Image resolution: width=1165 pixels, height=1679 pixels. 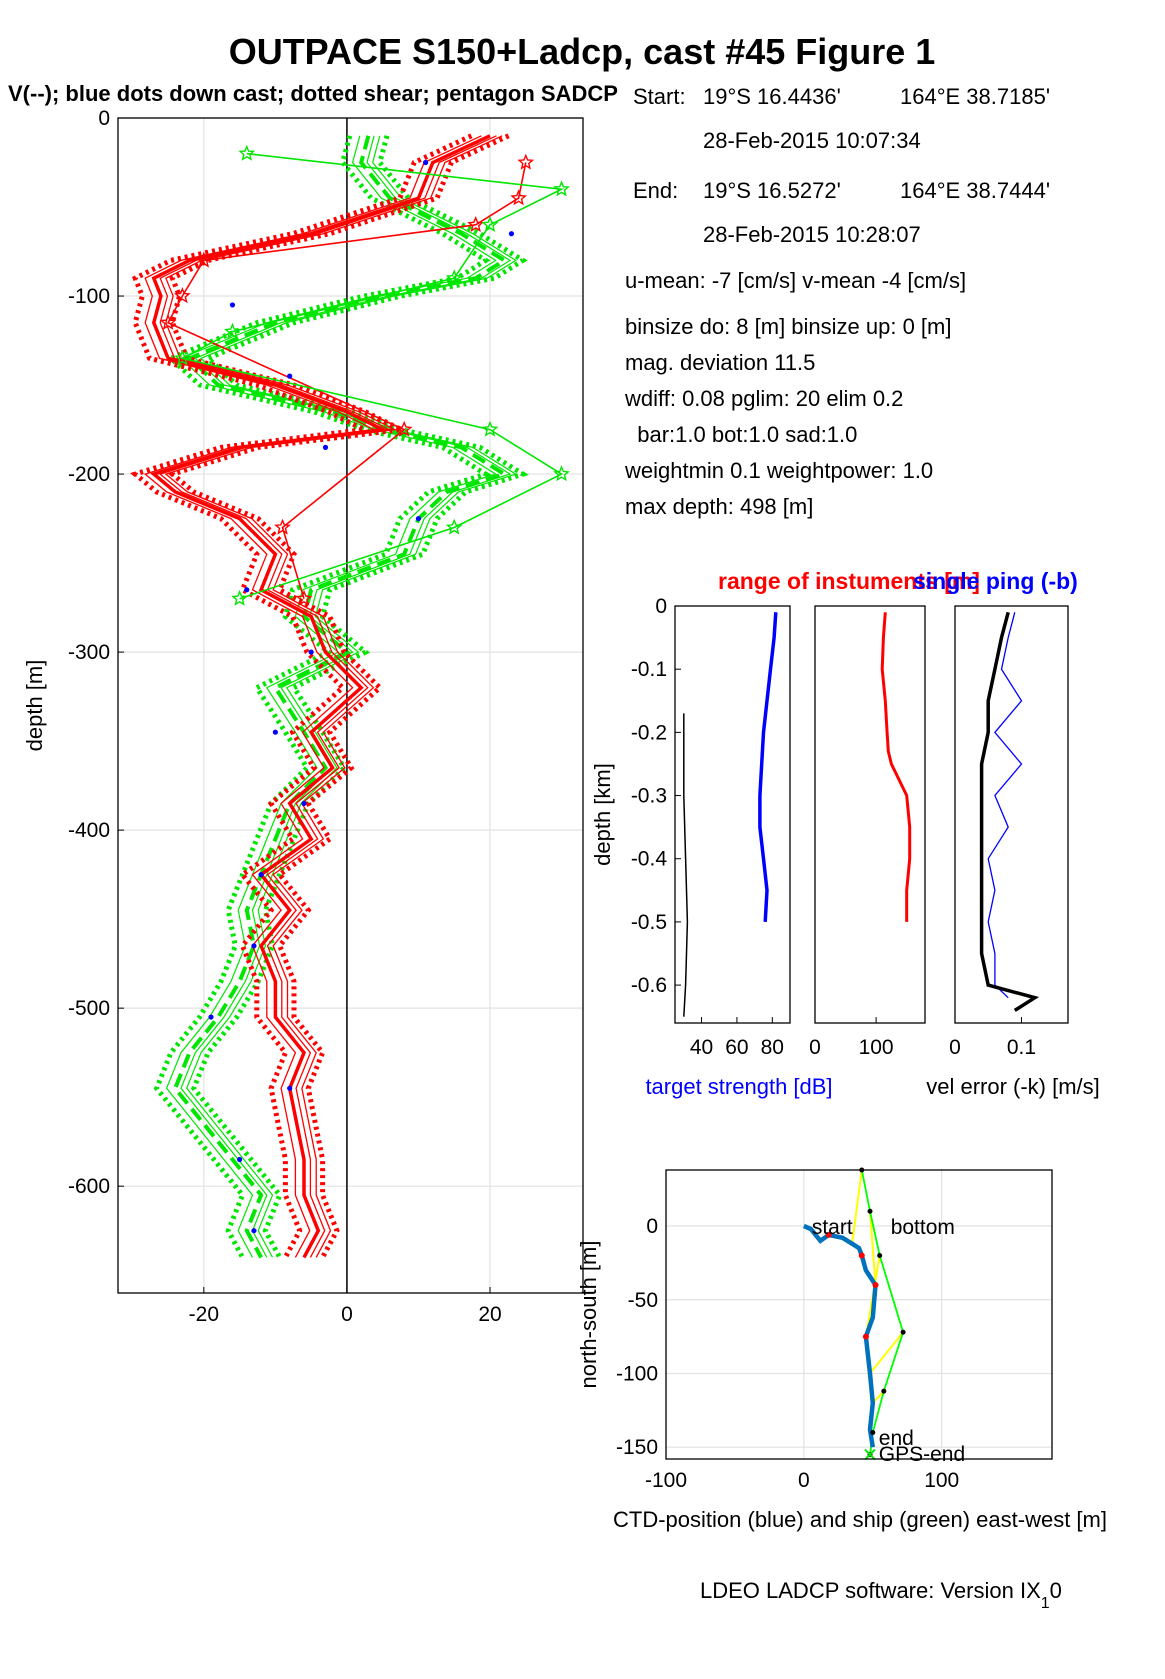 I want to click on y-tick-label: -400, so click(x=89, y=830).